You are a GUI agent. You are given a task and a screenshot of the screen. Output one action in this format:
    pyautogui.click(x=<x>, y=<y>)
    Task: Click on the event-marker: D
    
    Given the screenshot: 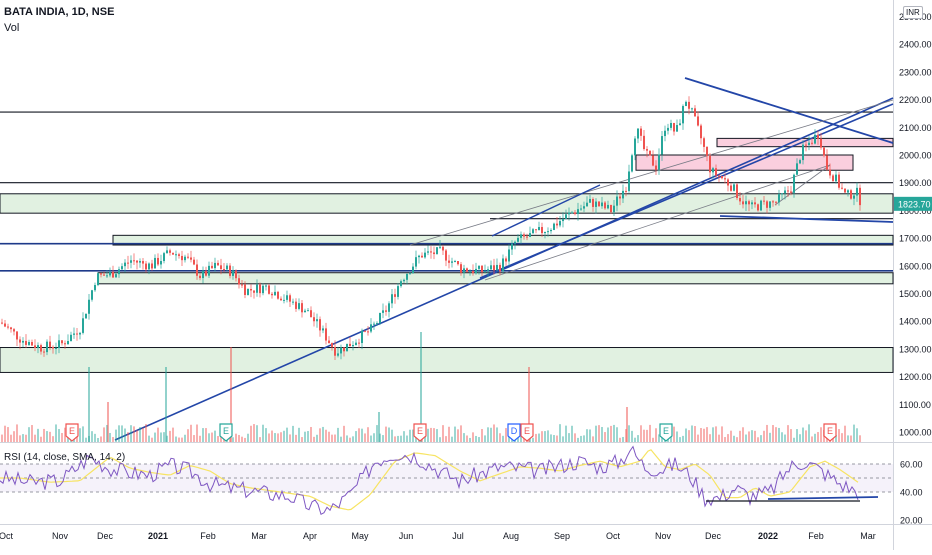 What is the action you would take?
    pyautogui.click(x=514, y=432)
    